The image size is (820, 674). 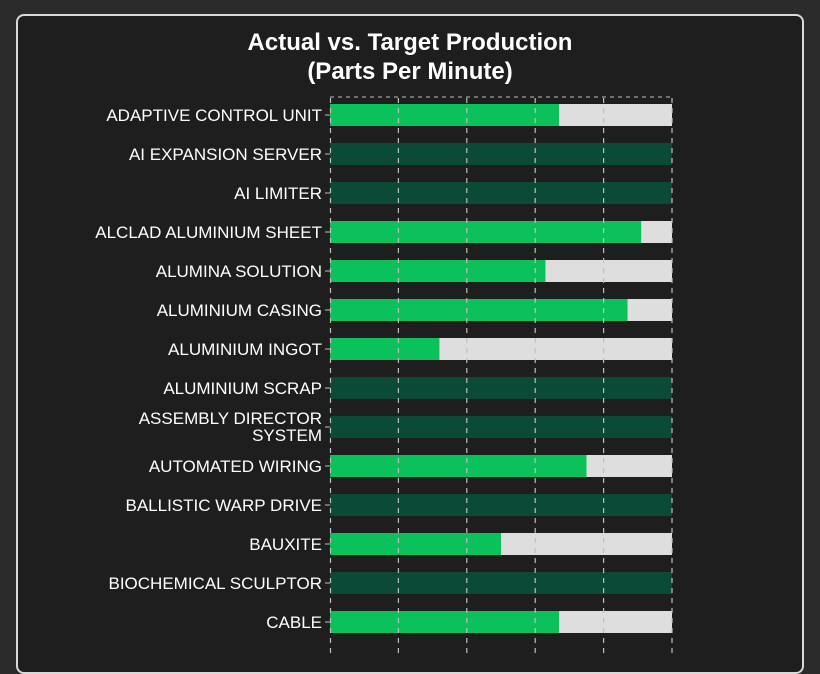 I want to click on category-label: BAUXITE, so click(x=285, y=544).